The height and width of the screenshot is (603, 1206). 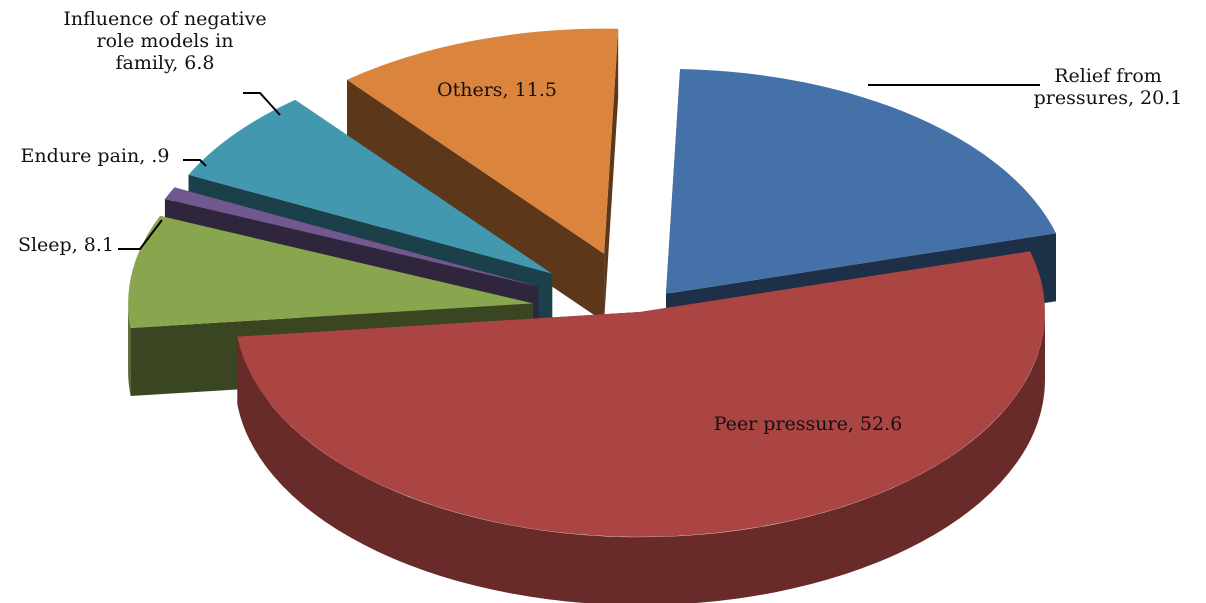 I want to click on others-slice, so click(x=483, y=141).